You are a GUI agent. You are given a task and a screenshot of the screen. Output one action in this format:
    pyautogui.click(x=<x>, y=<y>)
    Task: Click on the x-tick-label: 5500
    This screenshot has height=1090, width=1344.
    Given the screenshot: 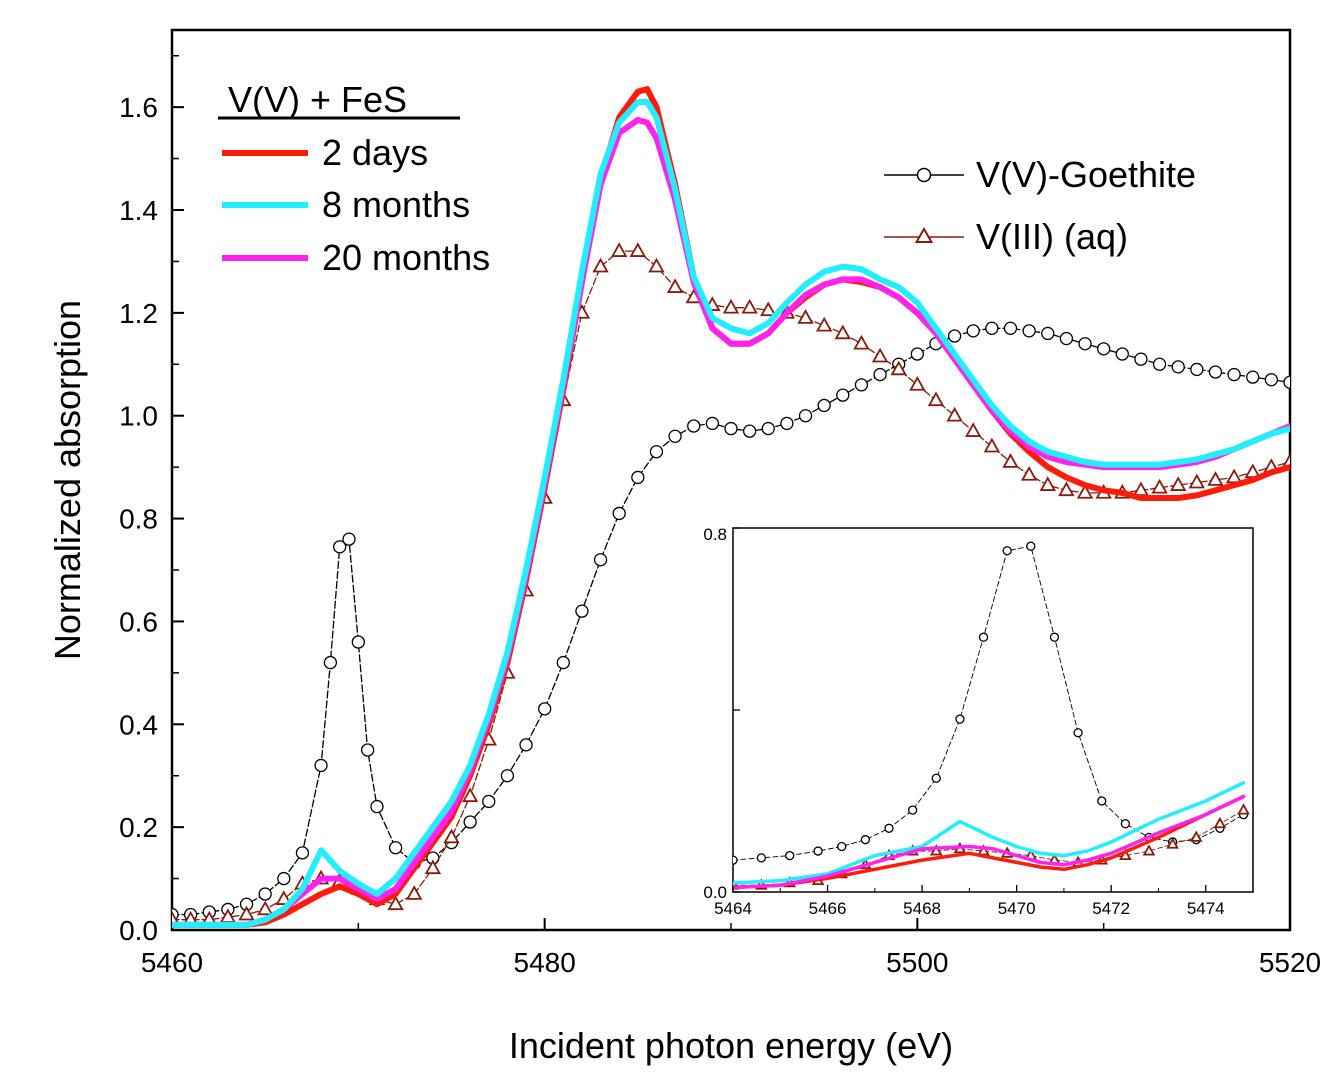 What is the action you would take?
    pyautogui.click(x=917, y=962)
    